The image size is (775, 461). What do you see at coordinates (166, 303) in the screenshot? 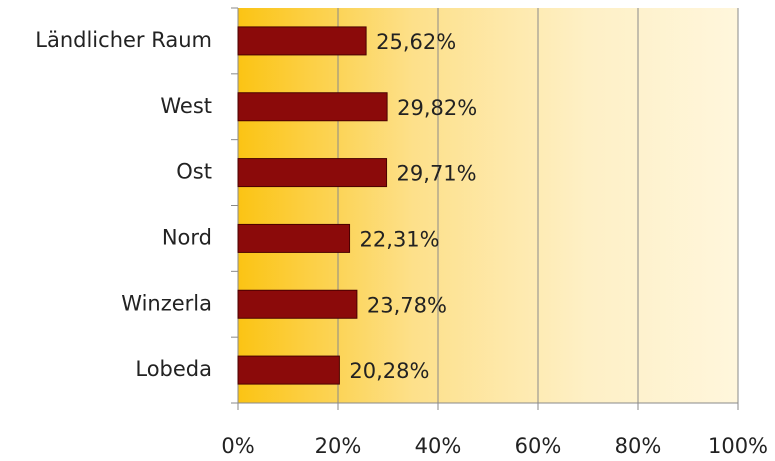
I see `y-tick-label: Winzerla` at bounding box center [166, 303].